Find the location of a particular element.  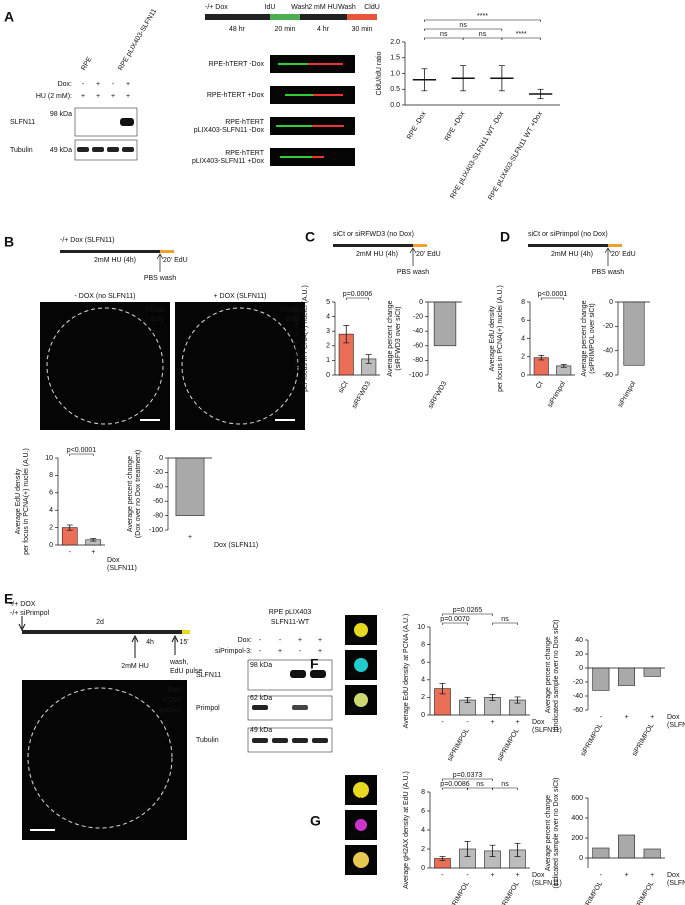

panel-label: B is located at coordinates (9, 242).